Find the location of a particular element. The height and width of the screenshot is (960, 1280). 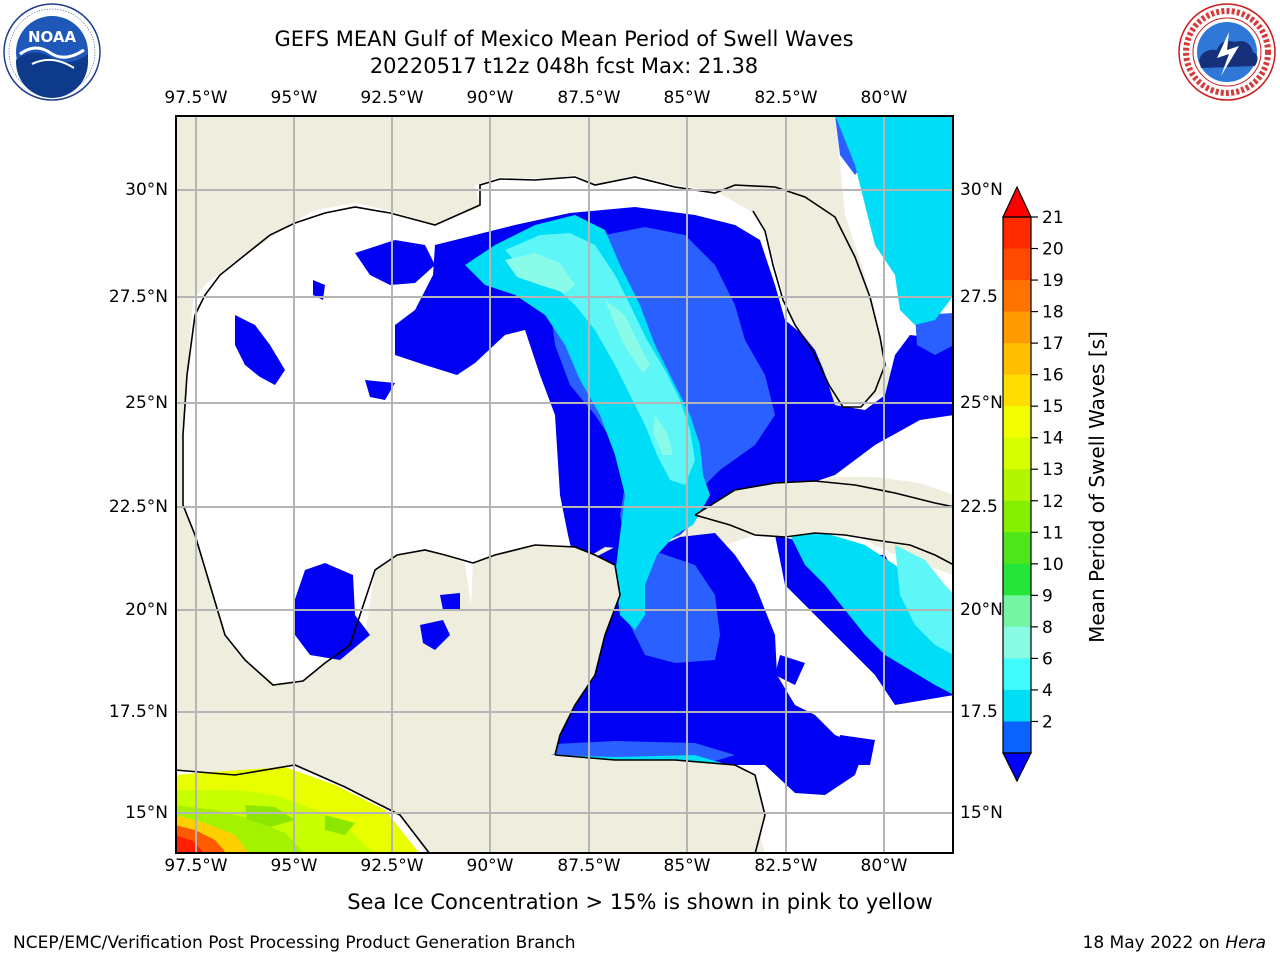

colorbar-tick-label: 15 is located at coordinates (1053, 407).